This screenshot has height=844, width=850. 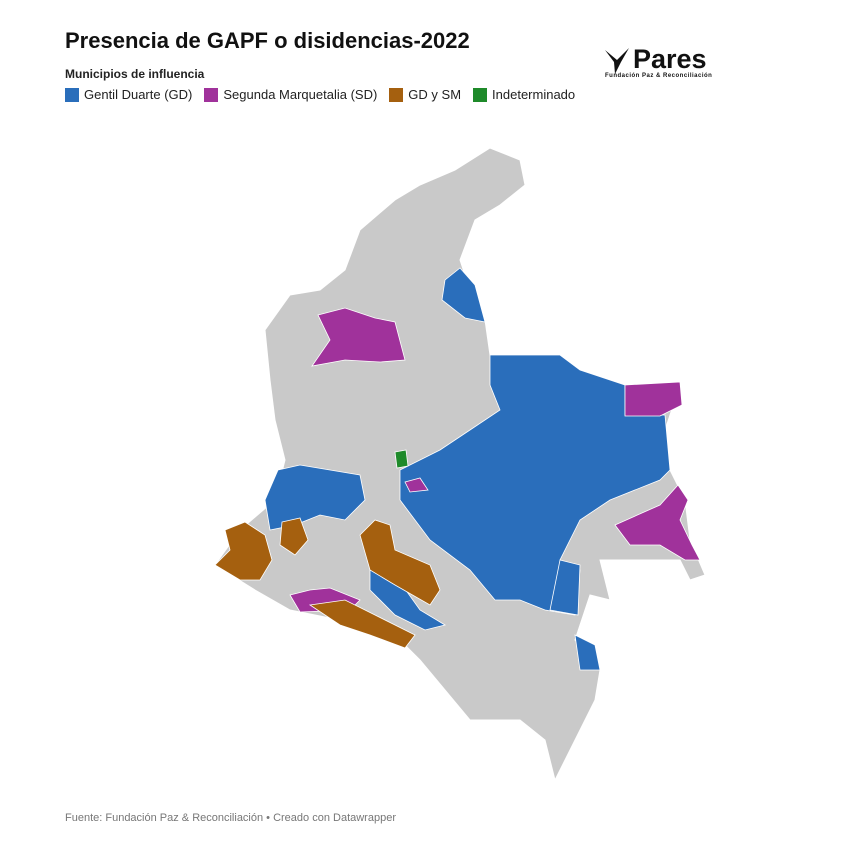 I want to click on logo-icon, so click(x=617, y=61).